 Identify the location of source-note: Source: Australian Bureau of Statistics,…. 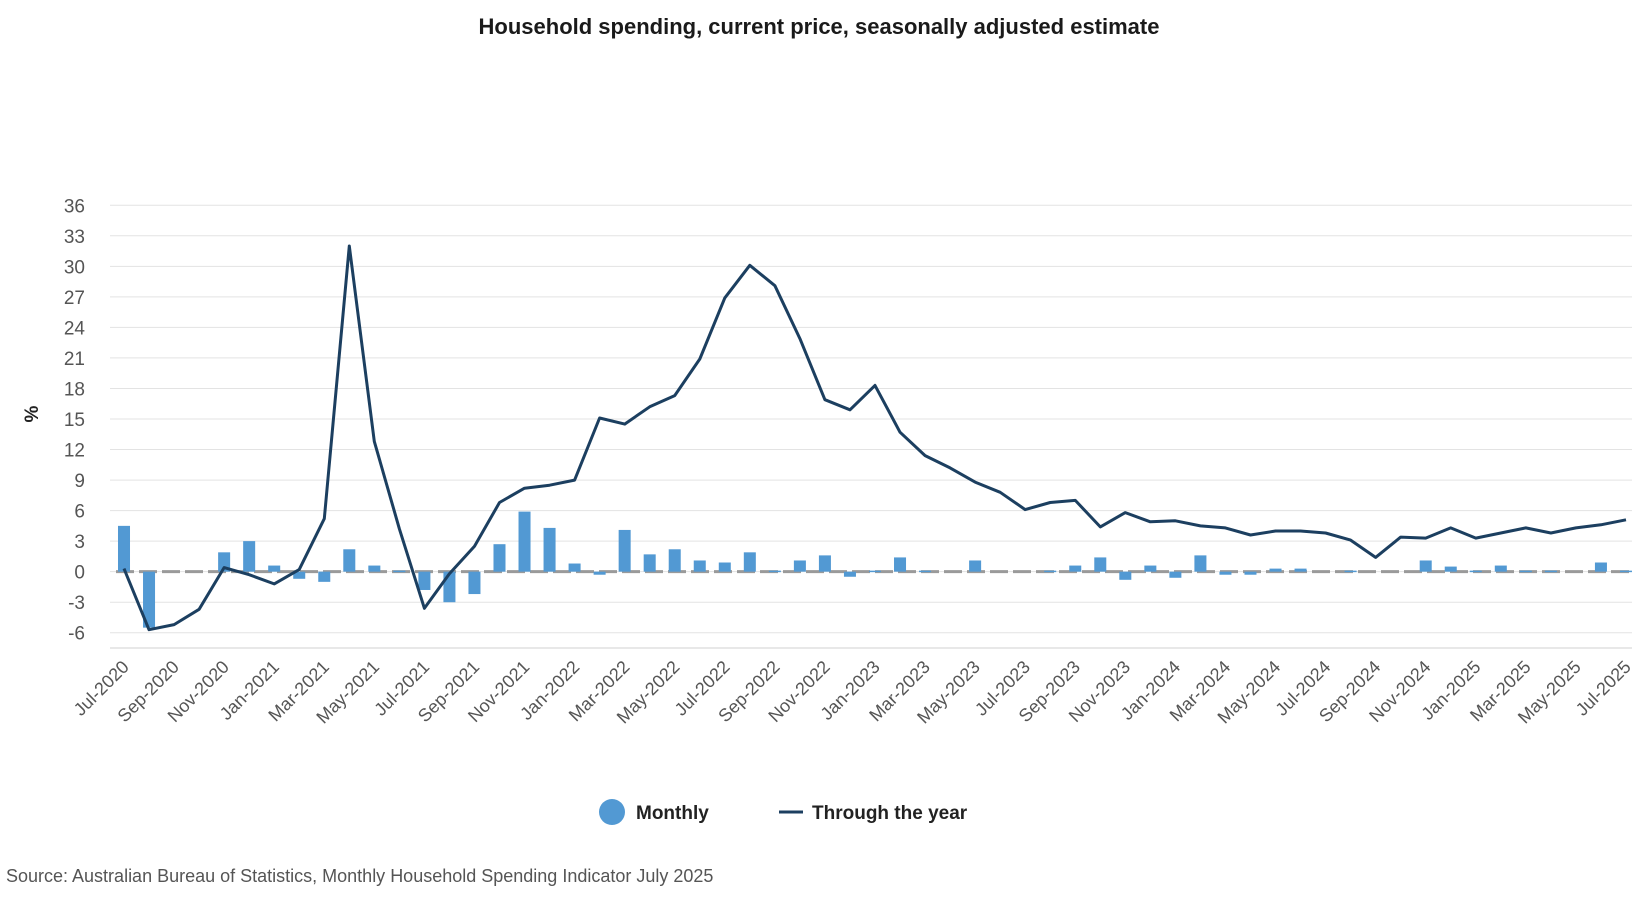
(360, 876).